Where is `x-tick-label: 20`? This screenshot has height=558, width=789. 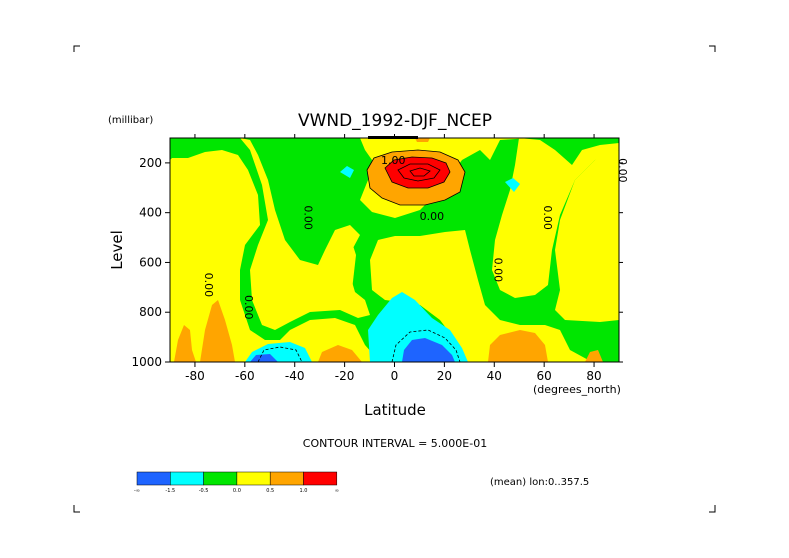
x-tick-label: 20 is located at coordinates (444, 376).